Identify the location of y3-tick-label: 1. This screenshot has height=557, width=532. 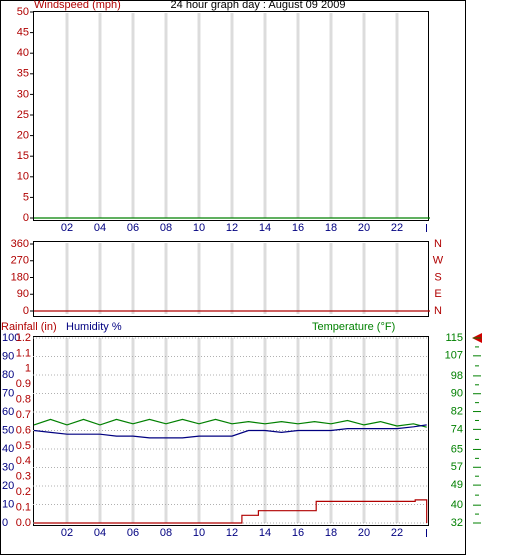
(28, 369).